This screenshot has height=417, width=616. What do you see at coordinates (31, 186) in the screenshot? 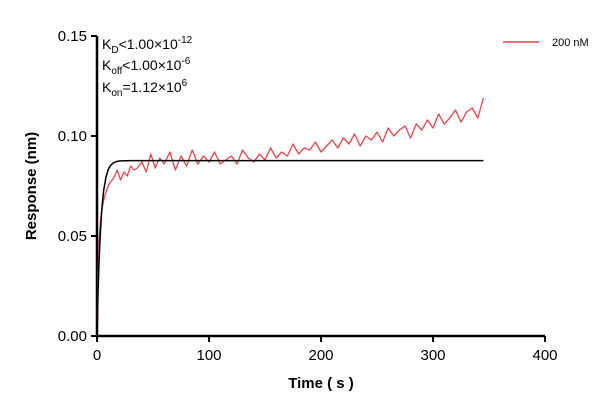
I see `y-axis-title: Response (nm)` at bounding box center [31, 186].